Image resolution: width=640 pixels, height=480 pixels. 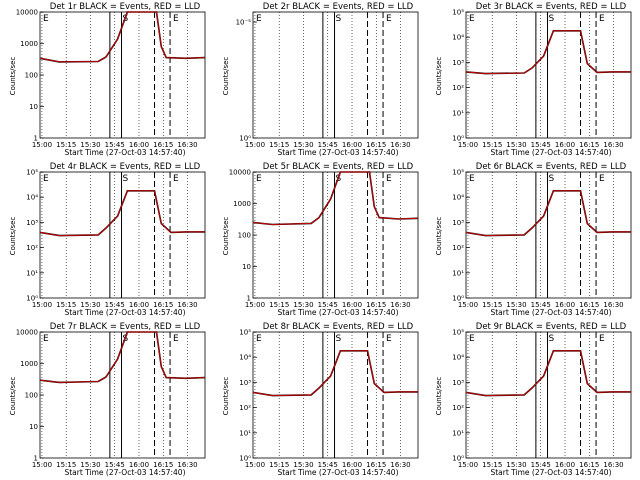 I want to click on y-tick-label: 10¹, so click(x=245, y=433).